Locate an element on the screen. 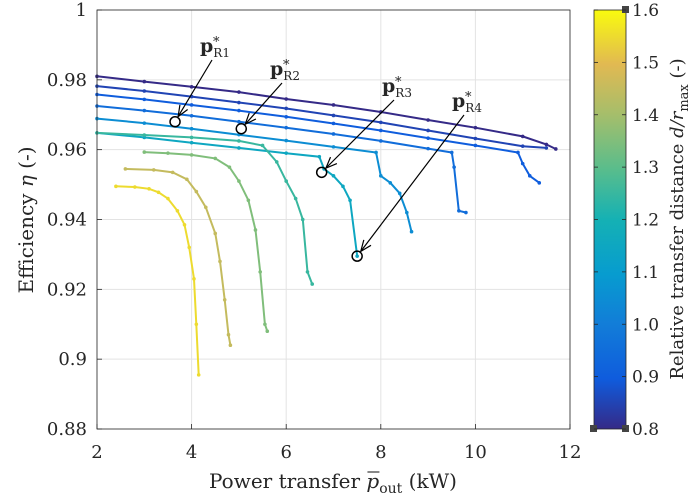 Image resolution: width=693 pixels, height=499 pixels. colorbar is located at coordinates (610, 219).